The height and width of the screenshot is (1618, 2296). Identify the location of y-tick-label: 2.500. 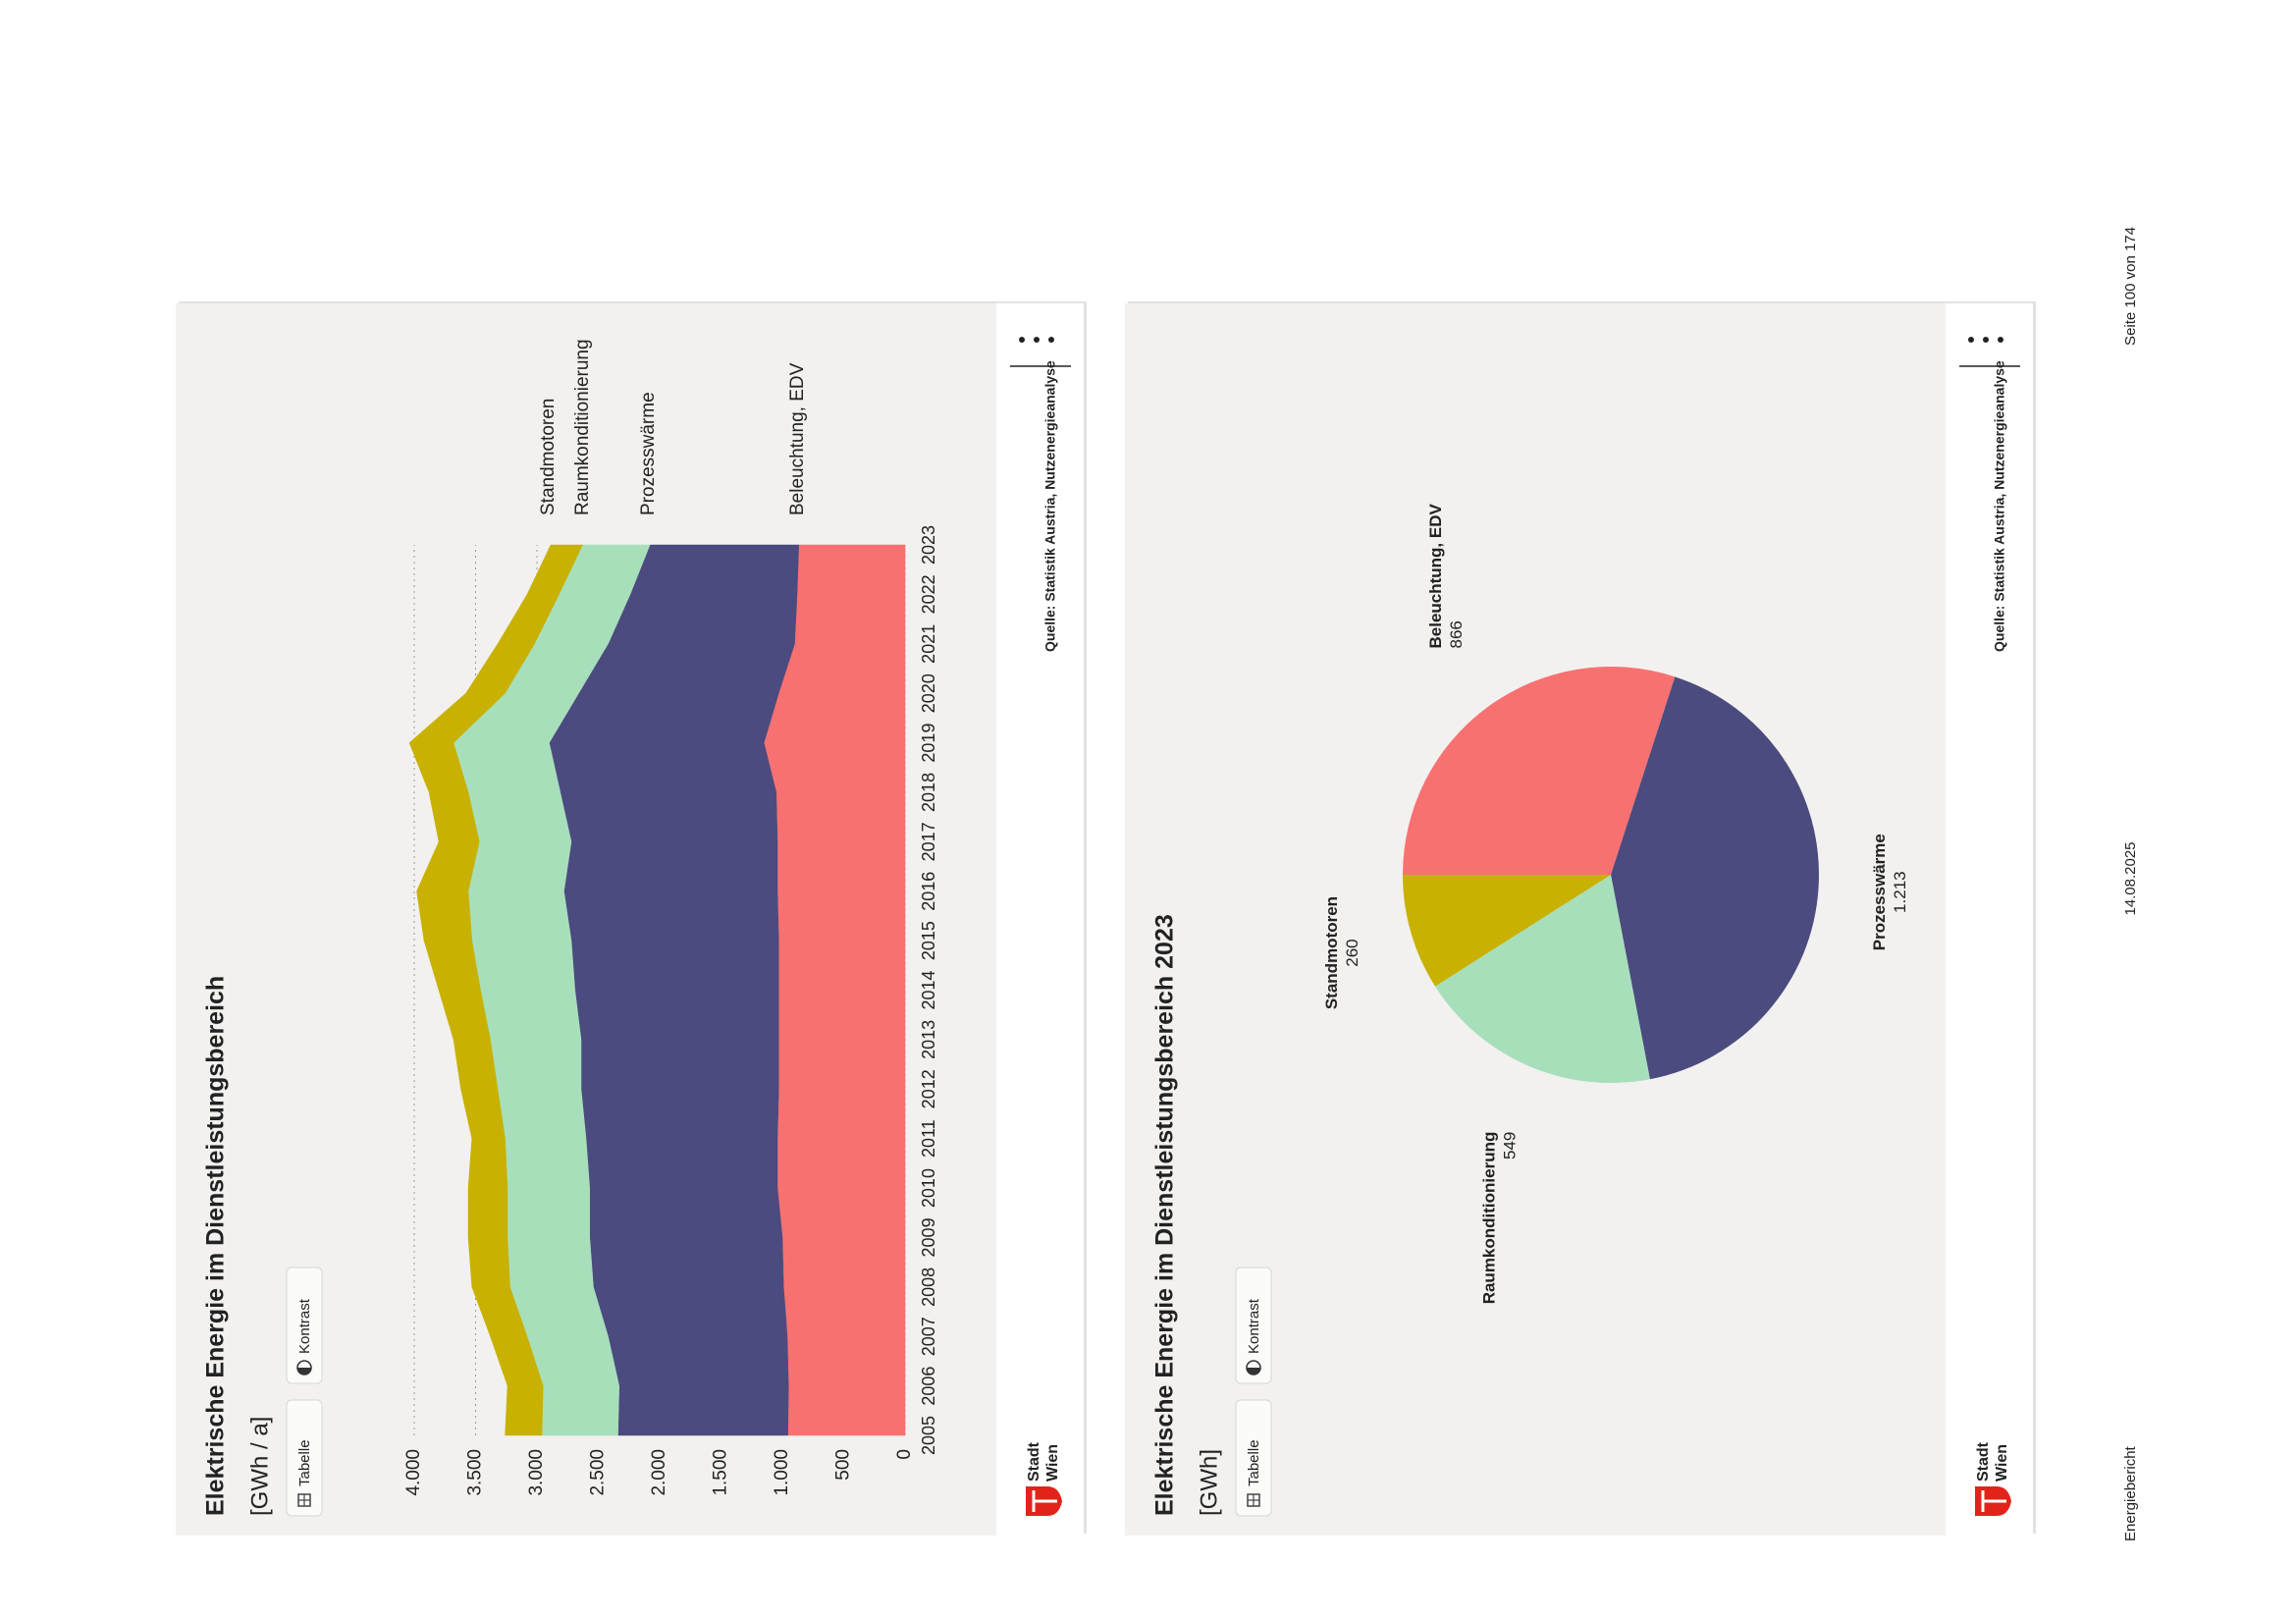
(599, 1472).